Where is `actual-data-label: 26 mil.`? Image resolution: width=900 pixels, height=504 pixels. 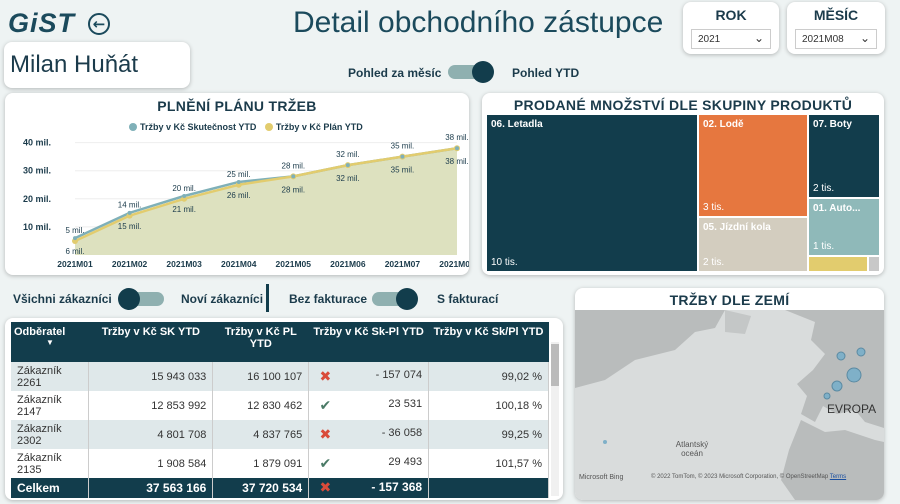
actual-data-label: 26 mil. is located at coordinates (239, 195).